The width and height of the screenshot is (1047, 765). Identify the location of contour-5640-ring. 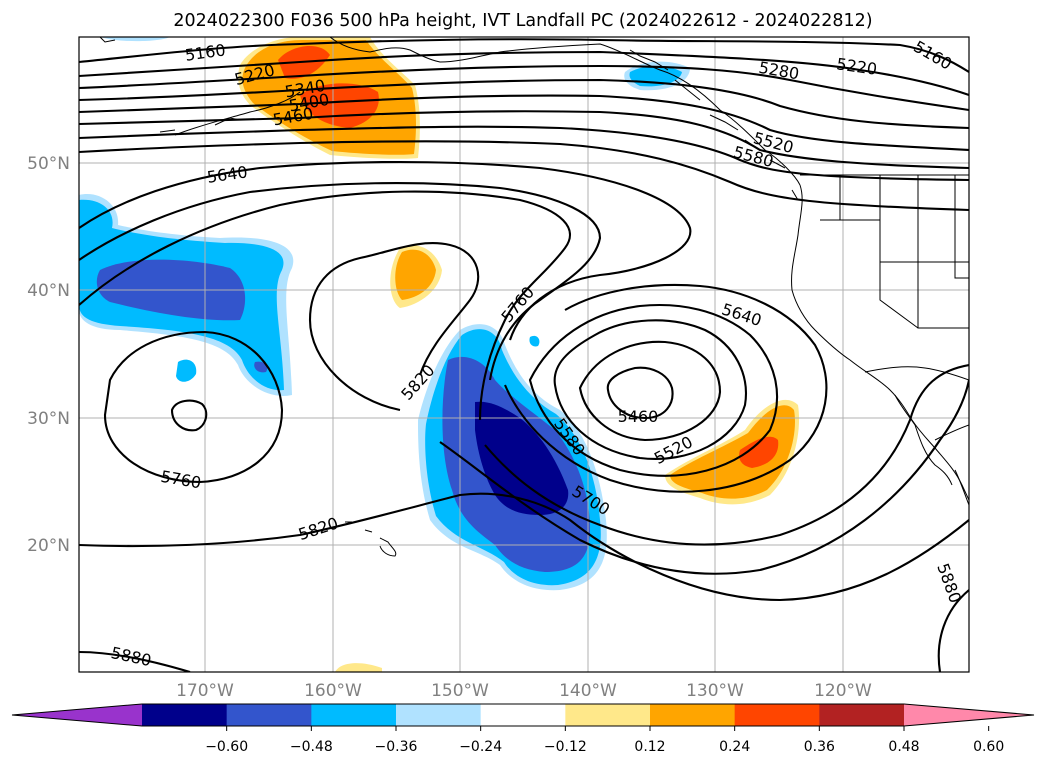
(666, 388).